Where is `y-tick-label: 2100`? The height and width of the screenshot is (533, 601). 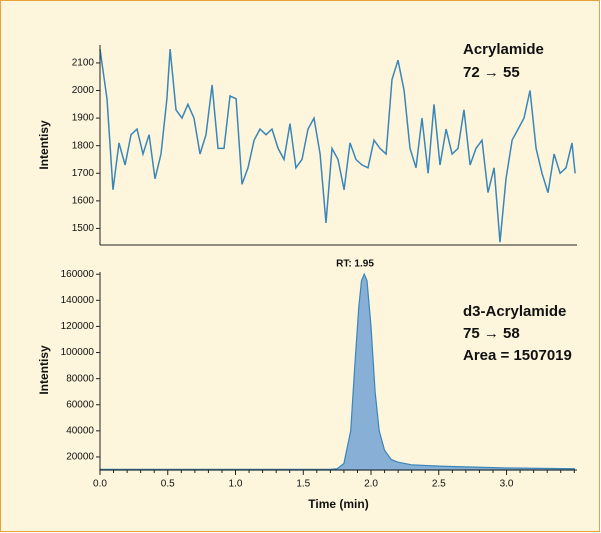 y-tick-label: 2100 is located at coordinates (83, 63).